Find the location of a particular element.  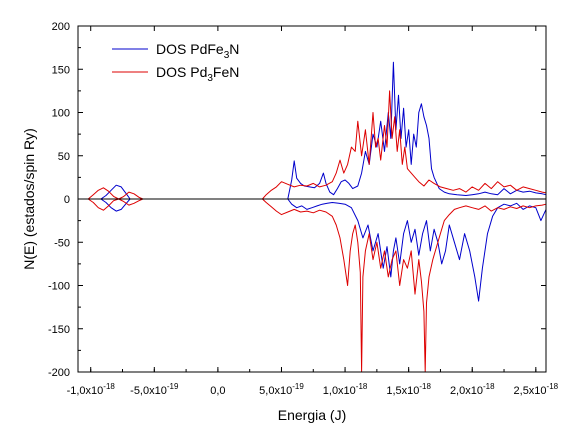

x-tick-label: 2,5x10⁻¹⁸ is located at coordinates (536, 389).